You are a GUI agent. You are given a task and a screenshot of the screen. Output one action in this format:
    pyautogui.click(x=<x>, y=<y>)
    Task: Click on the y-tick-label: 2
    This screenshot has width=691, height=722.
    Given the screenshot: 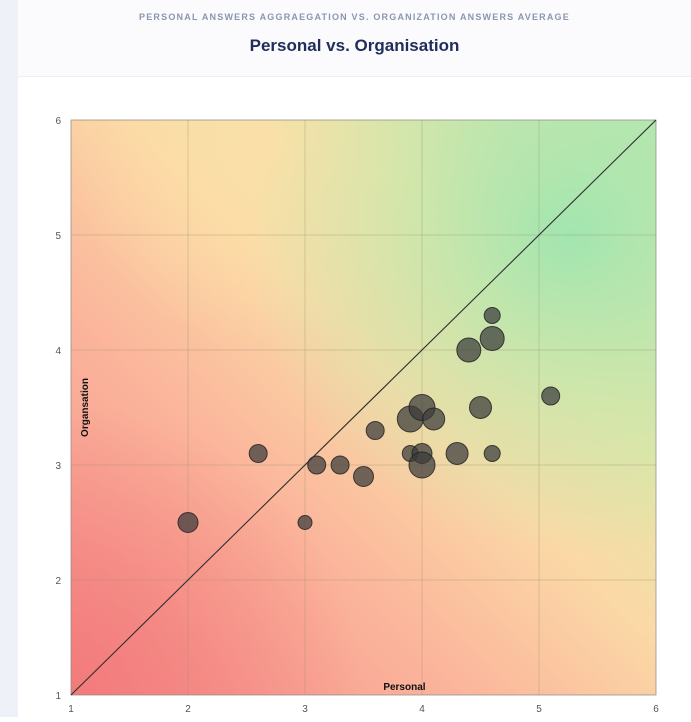 What is the action you would take?
    pyautogui.click(x=58, y=581)
    